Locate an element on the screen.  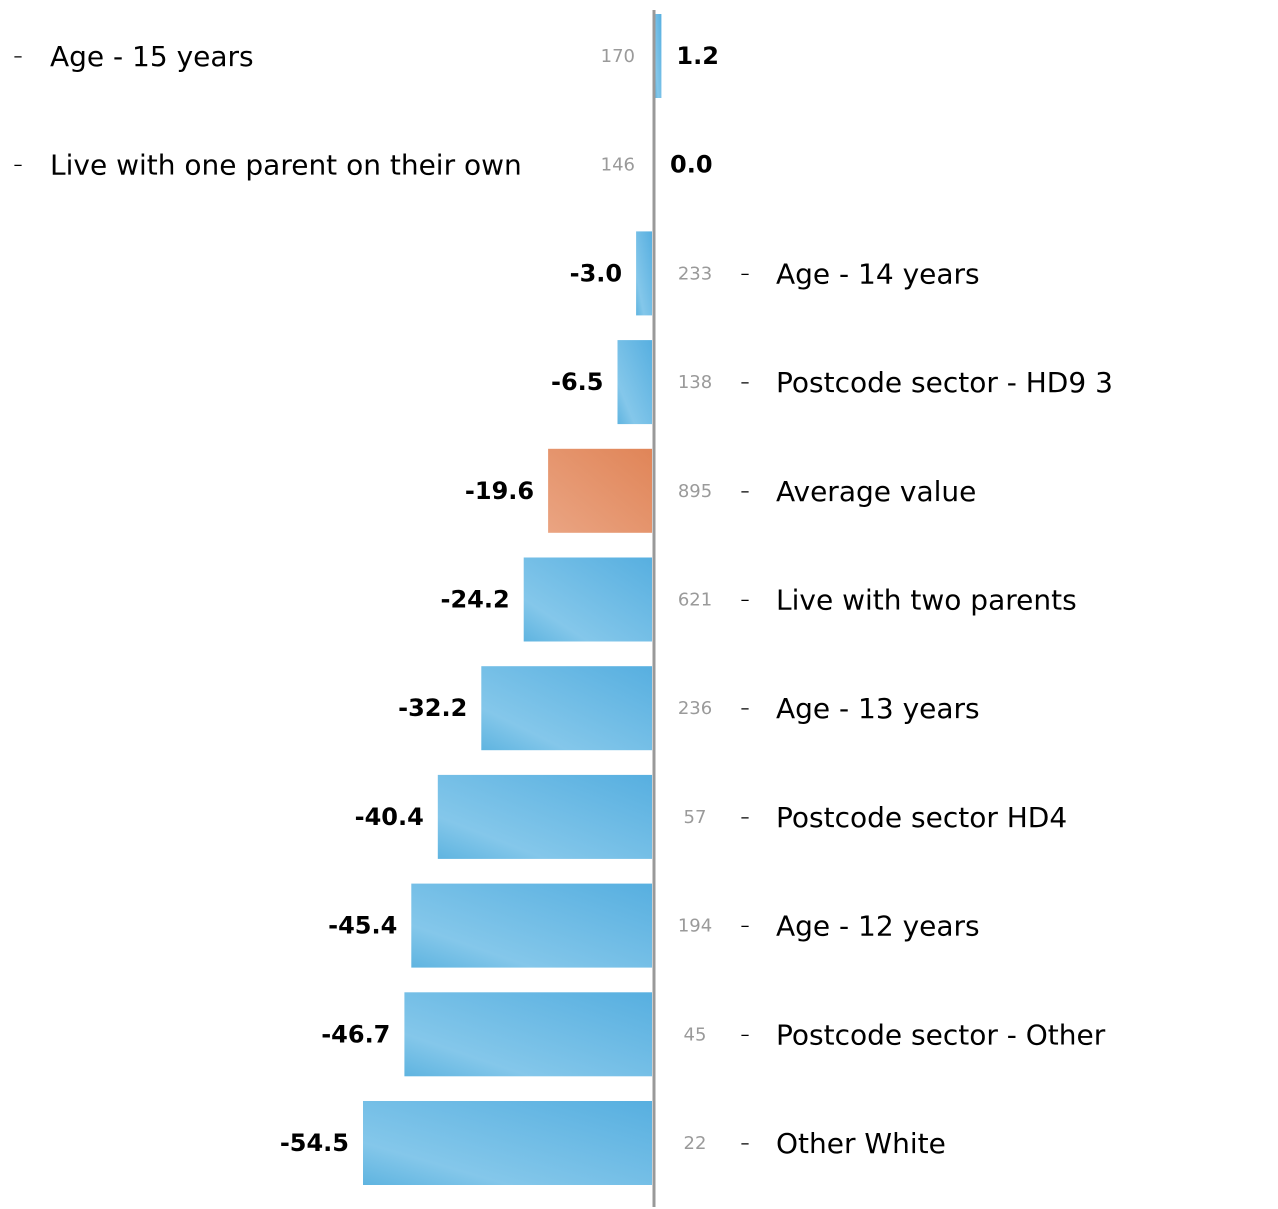
value-label: -19.6 is located at coordinates (499, 491).